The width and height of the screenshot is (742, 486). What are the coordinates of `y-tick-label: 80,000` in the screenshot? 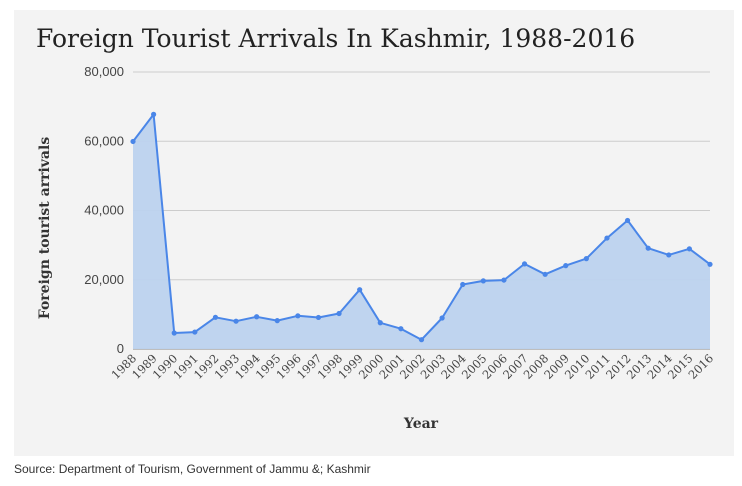 It's located at (104, 71).